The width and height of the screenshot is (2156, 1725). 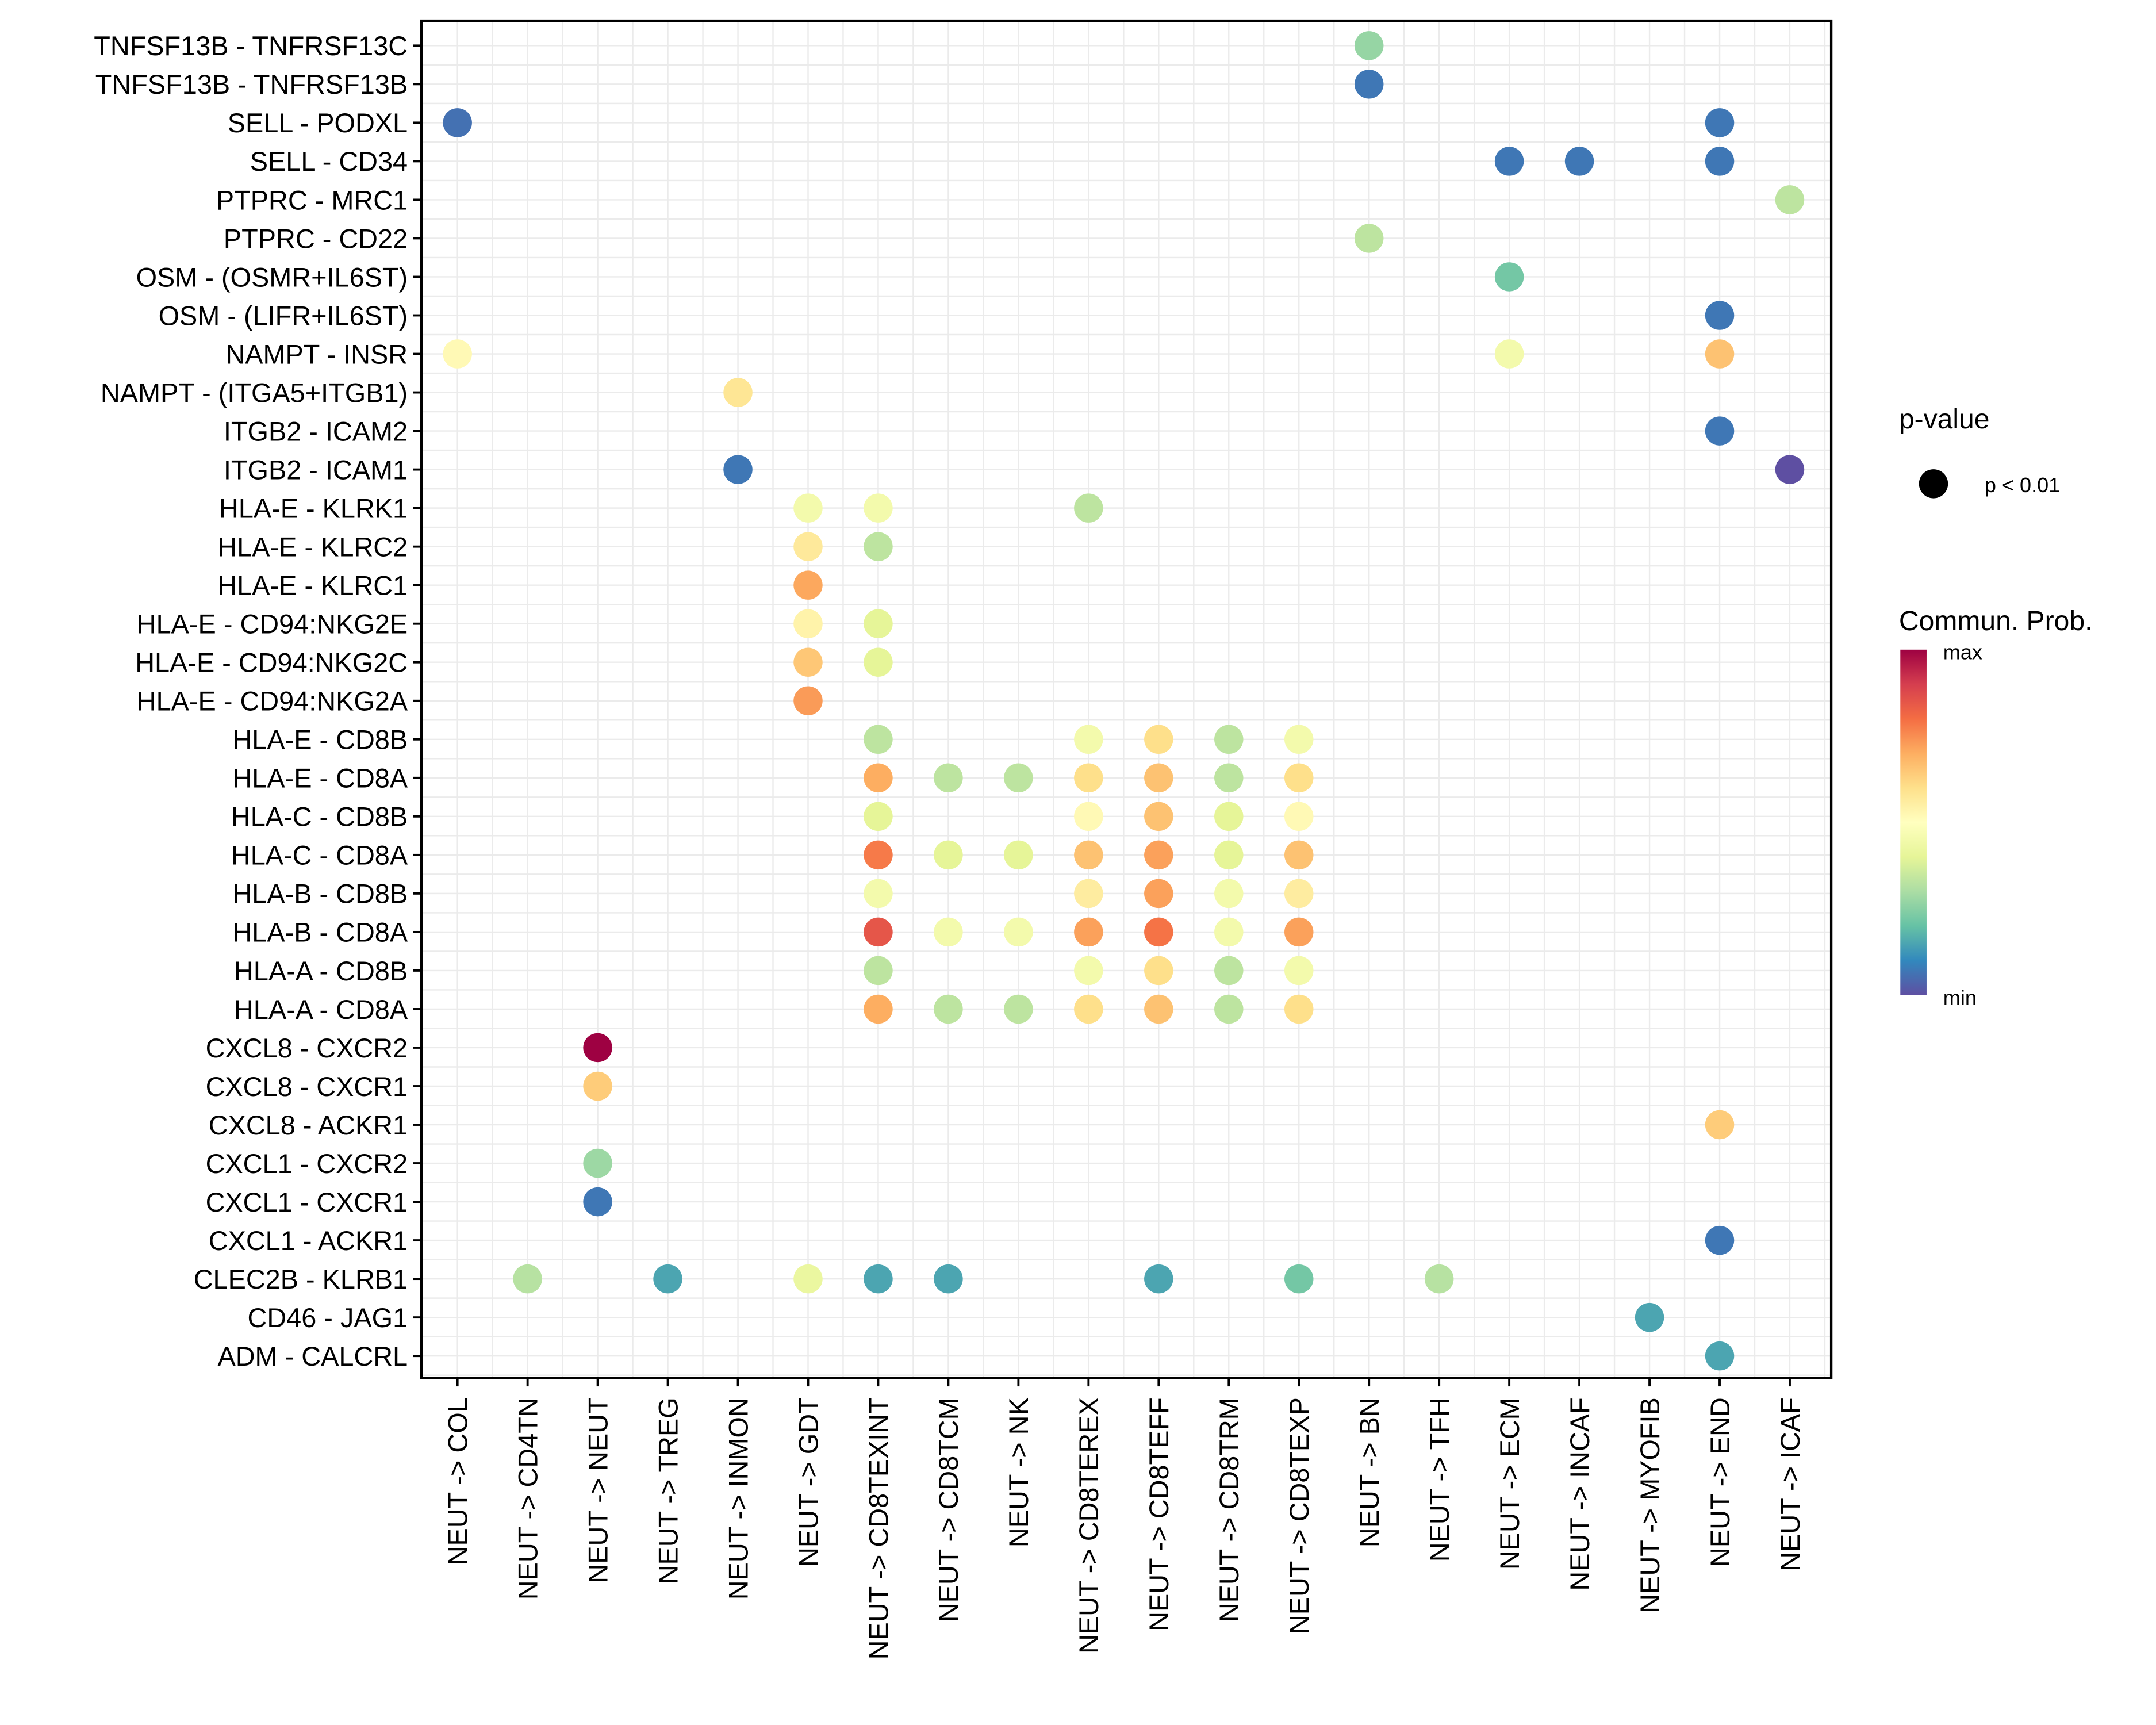 What do you see at coordinates (321, 1010) in the screenshot?
I see `y-tick-label: HLA-A - CD8A` at bounding box center [321, 1010].